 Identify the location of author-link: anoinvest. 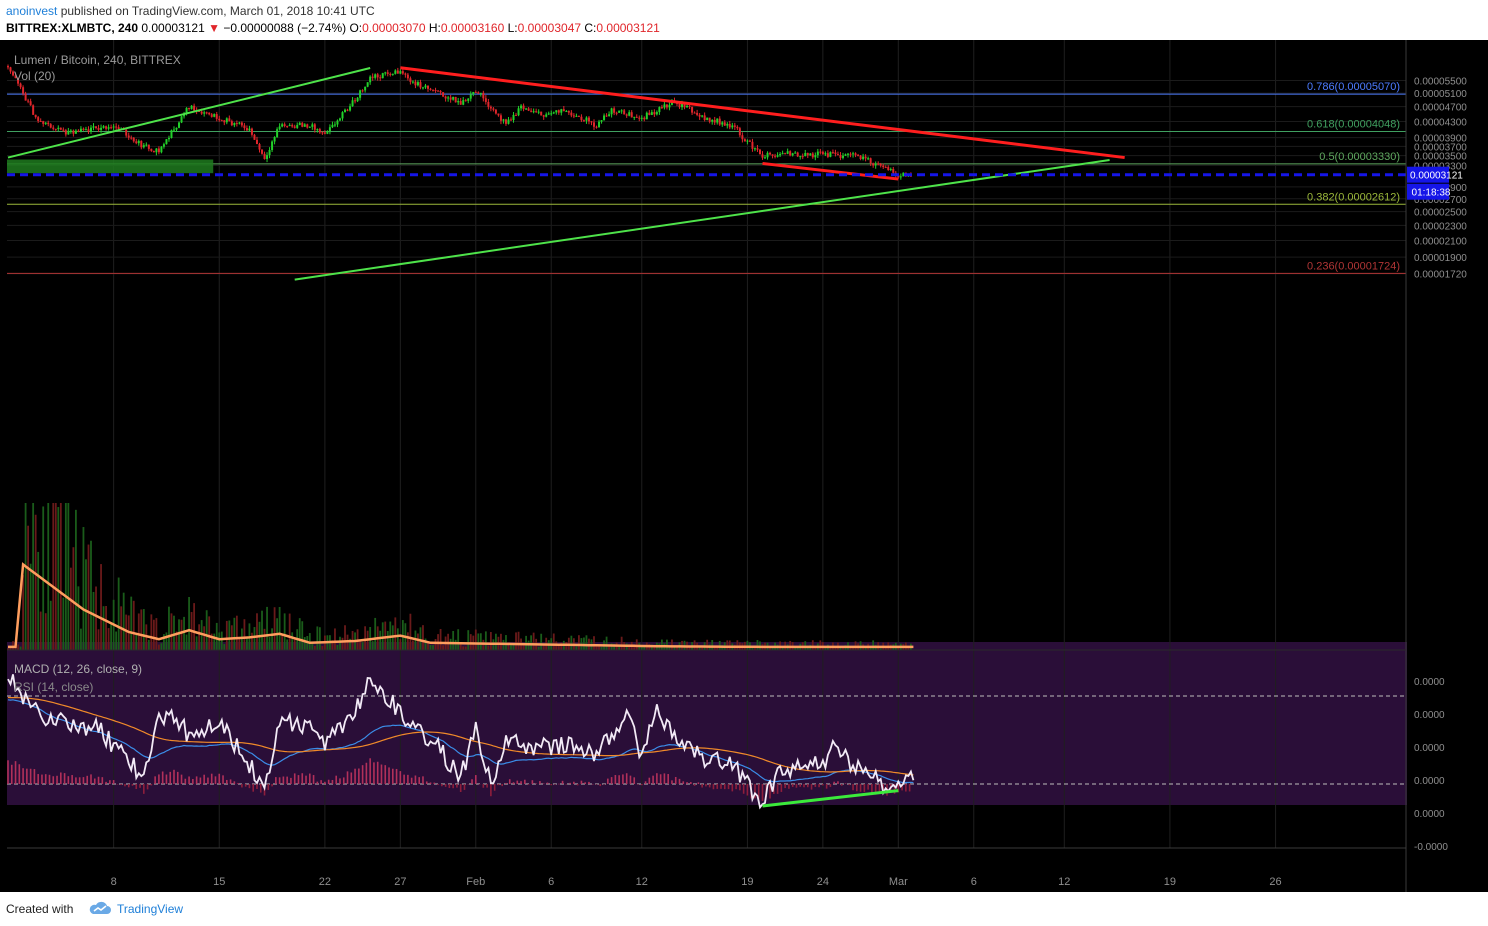
(32, 11).